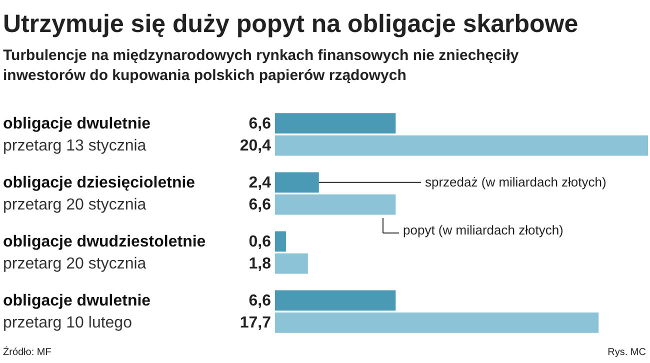 This screenshot has height=363, width=650. Describe the element at coordinates (515, 182) in the screenshot. I see `text: sprzedaż (w miliardach złotych)` at that location.